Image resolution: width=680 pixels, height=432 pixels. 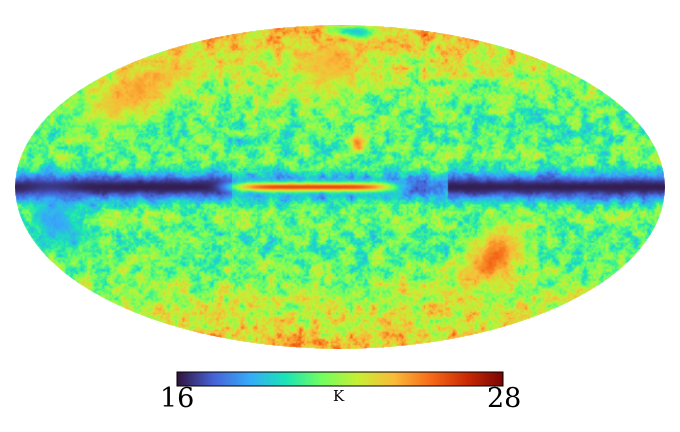 What do you see at coordinates (504, 398) in the screenshot?
I see `colorbar-max-label: 28` at bounding box center [504, 398].